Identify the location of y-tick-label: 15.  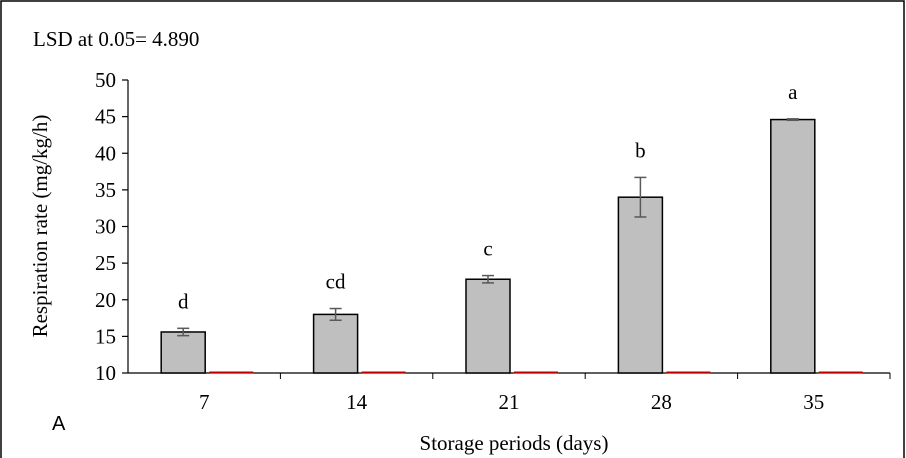
(105, 336).